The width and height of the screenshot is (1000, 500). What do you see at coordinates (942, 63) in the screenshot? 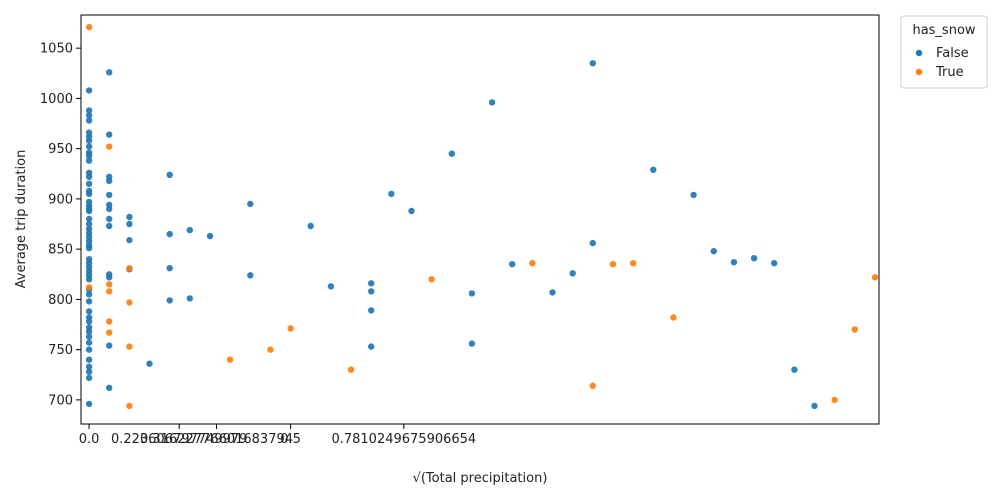
I see `legend-entries: False True` at bounding box center [942, 63].